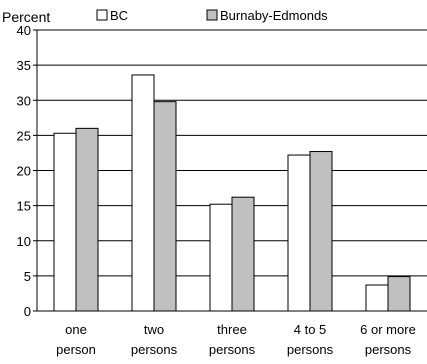  Describe the element at coordinates (24, 135) in the screenshot. I see `y-tick-label-25: 25` at that location.